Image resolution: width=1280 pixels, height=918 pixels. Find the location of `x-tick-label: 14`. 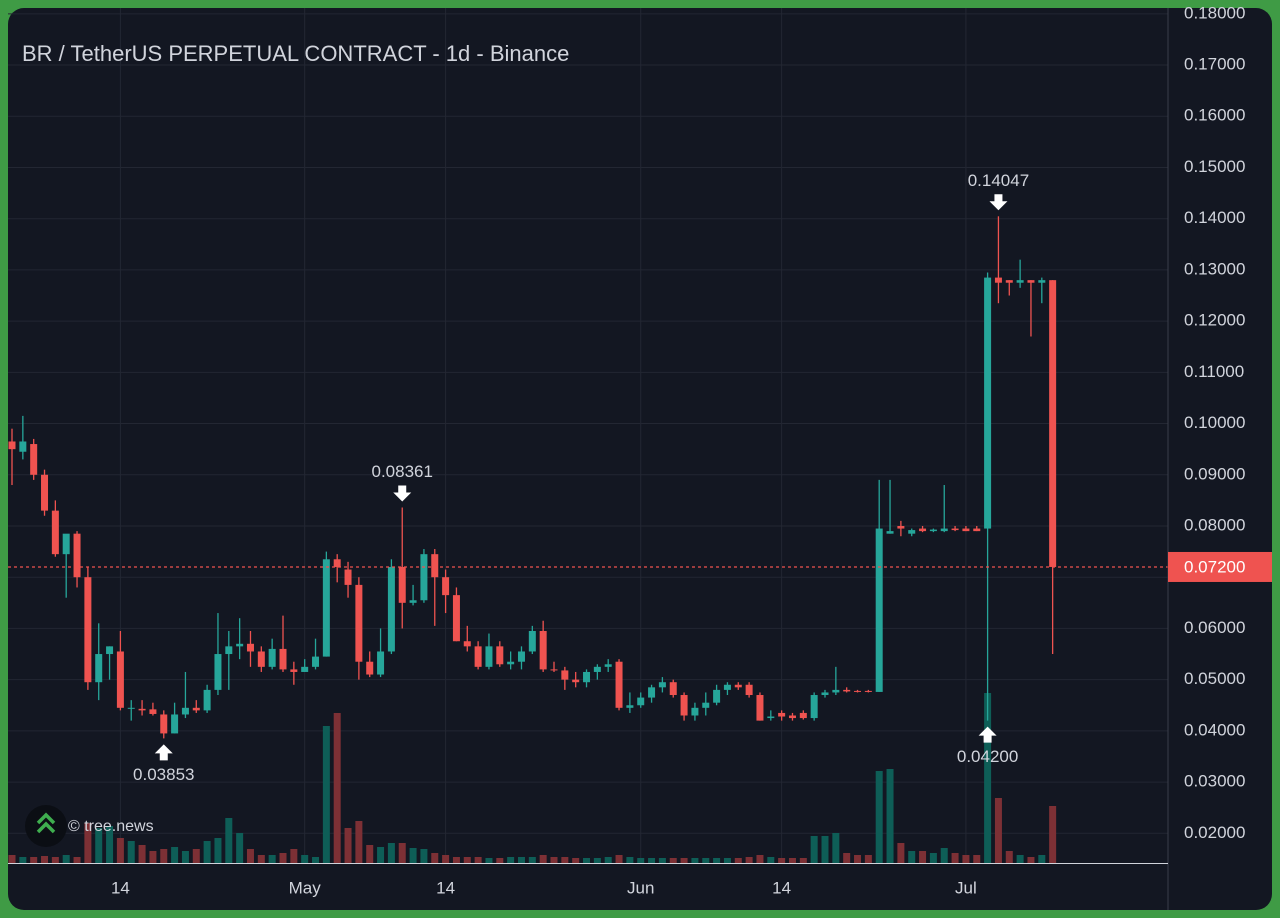

x-tick-label: 14 is located at coordinates (781, 887).